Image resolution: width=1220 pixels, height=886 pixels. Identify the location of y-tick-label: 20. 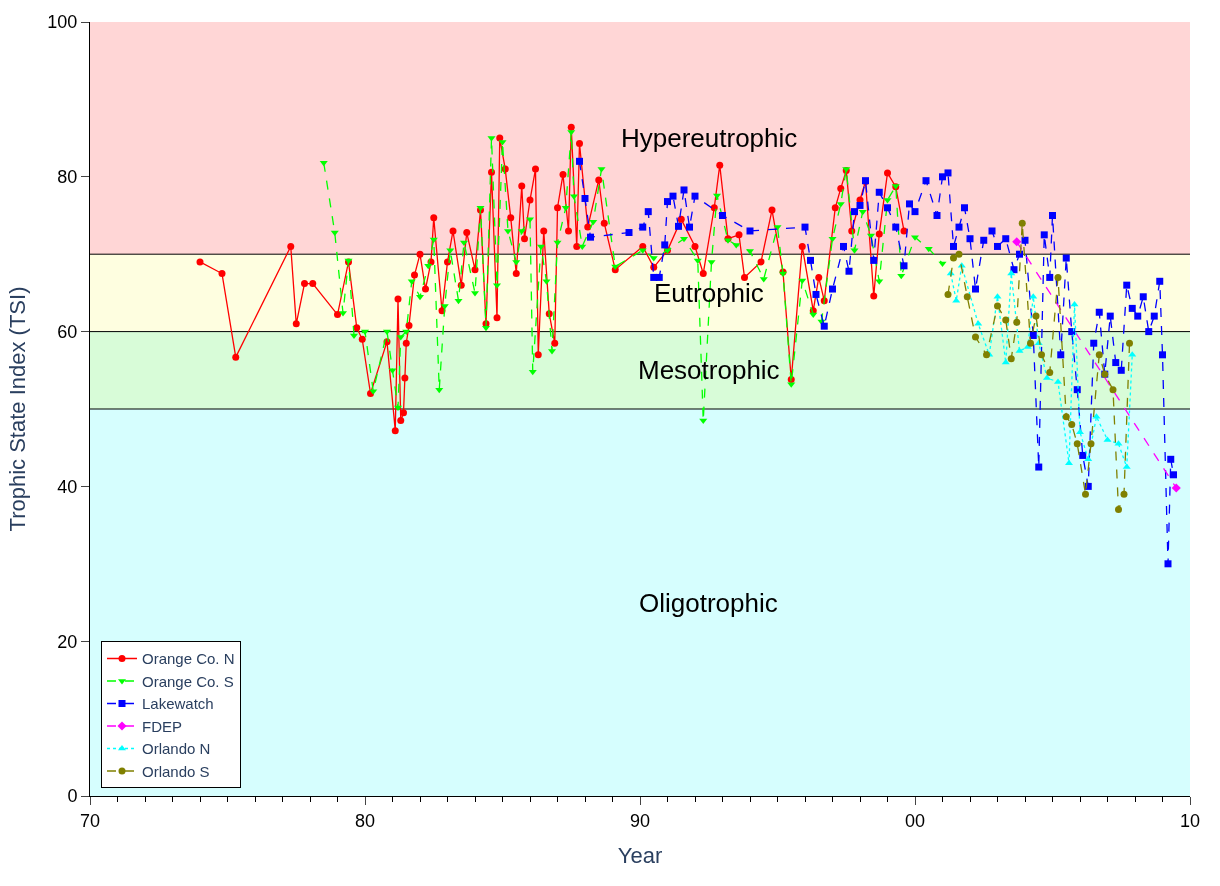
(67, 641).